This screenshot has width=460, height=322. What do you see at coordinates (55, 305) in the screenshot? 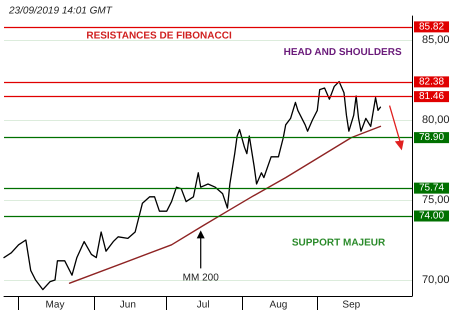
I see `x-tick-label: May` at bounding box center [55, 305].